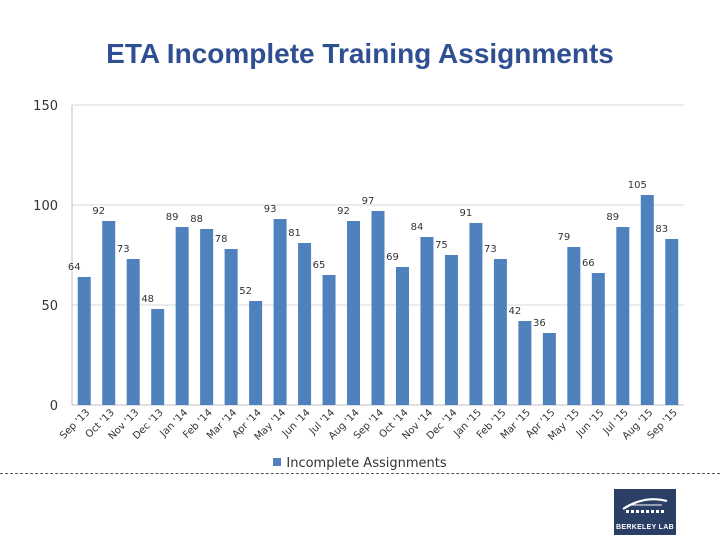 This screenshot has width=720, height=540. What do you see at coordinates (45, 206) in the screenshot?
I see `y-tick-label: 100` at bounding box center [45, 206].